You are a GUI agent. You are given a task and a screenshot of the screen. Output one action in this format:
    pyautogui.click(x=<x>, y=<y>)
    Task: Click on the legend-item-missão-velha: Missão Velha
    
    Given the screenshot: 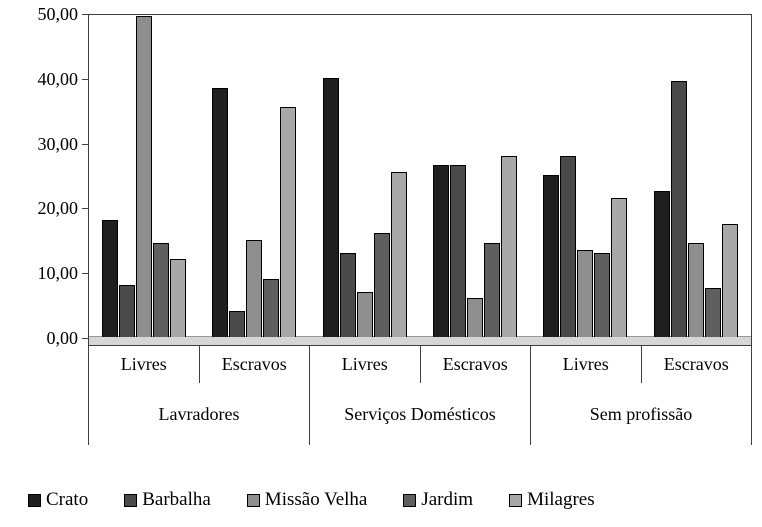 What is the action you would take?
    pyautogui.click(x=307, y=500)
    